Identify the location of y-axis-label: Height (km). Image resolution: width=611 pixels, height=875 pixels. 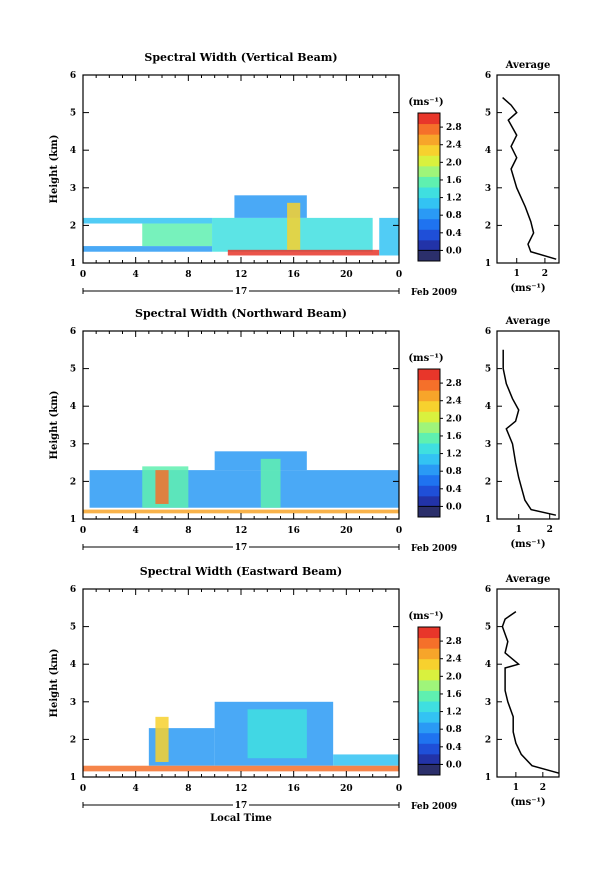
(54, 169).